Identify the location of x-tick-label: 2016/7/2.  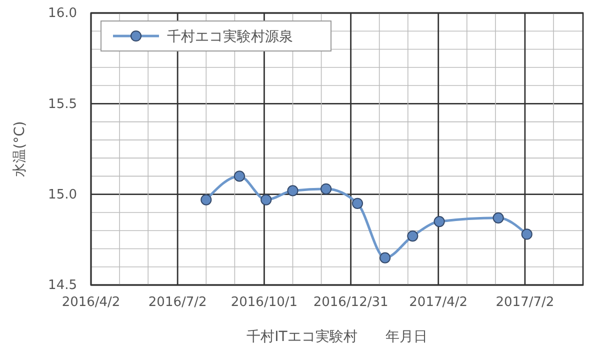
(177, 302).